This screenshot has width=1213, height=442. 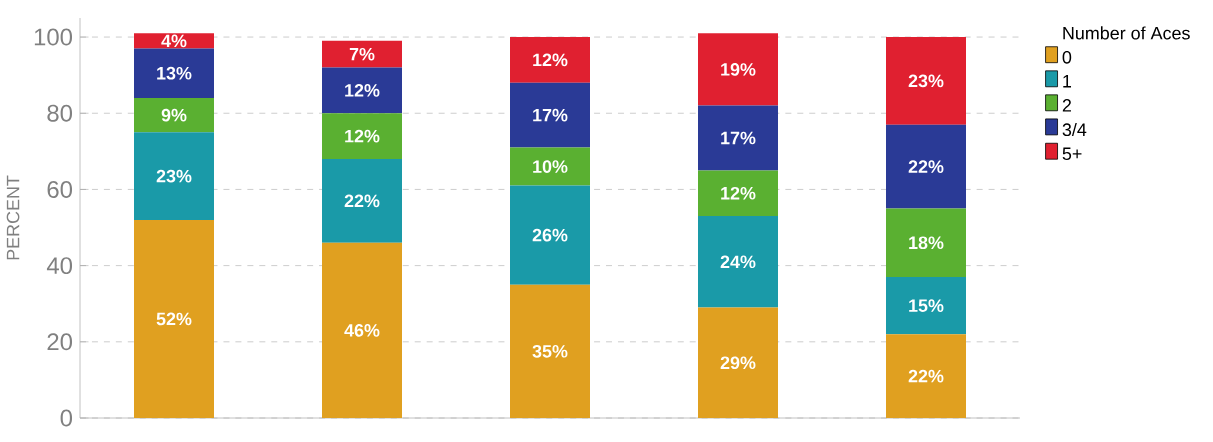 What do you see at coordinates (60, 342) in the screenshot?
I see `y-tick-label: 20` at bounding box center [60, 342].